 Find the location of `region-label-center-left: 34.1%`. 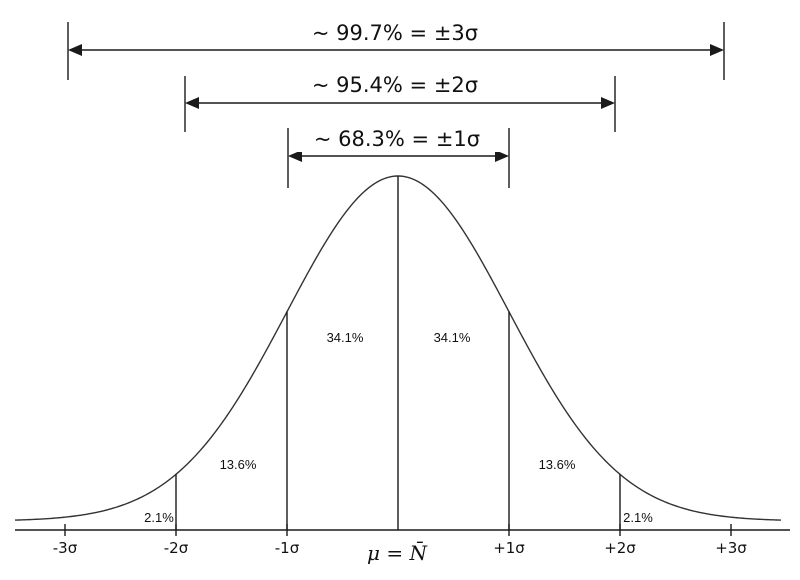

region-label-center-left: 34.1% is located at coordinates (345, 337).